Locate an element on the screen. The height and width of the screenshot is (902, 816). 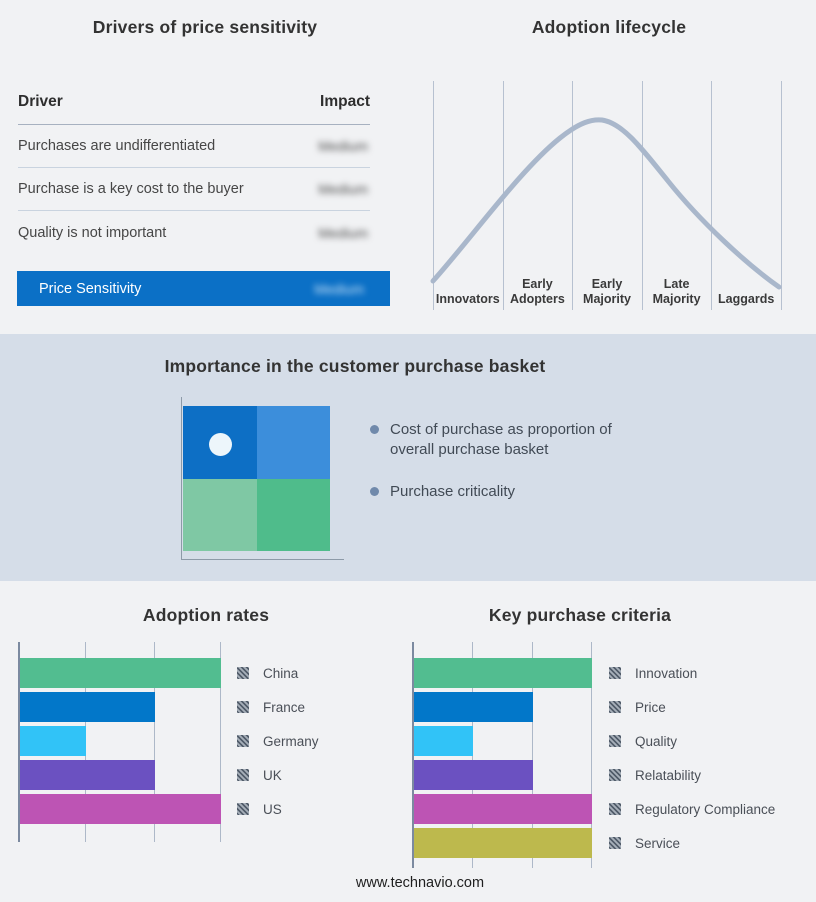
key-purchase-criteria-plot is located at coordinates (502, 755).